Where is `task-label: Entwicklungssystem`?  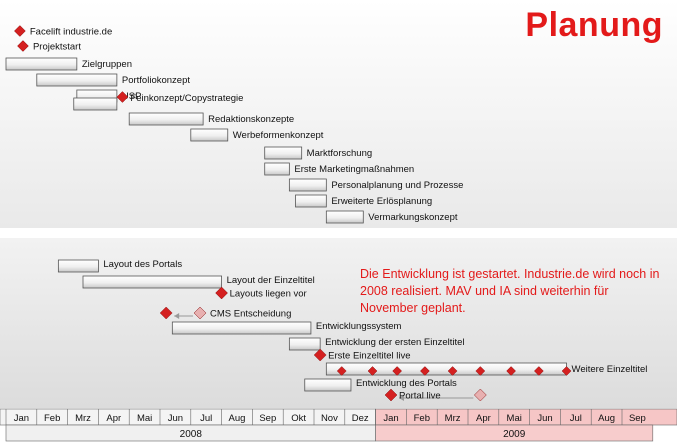
task-label: Entwicklungssystem is located at coordinates (359, 326).